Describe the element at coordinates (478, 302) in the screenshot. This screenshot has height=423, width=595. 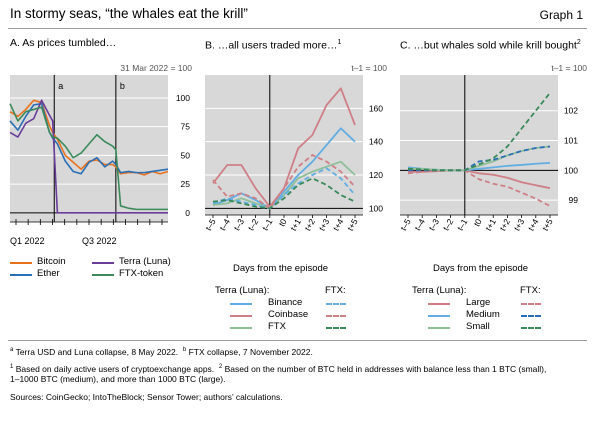
I see `legend-c-label-large: Large` at that location.